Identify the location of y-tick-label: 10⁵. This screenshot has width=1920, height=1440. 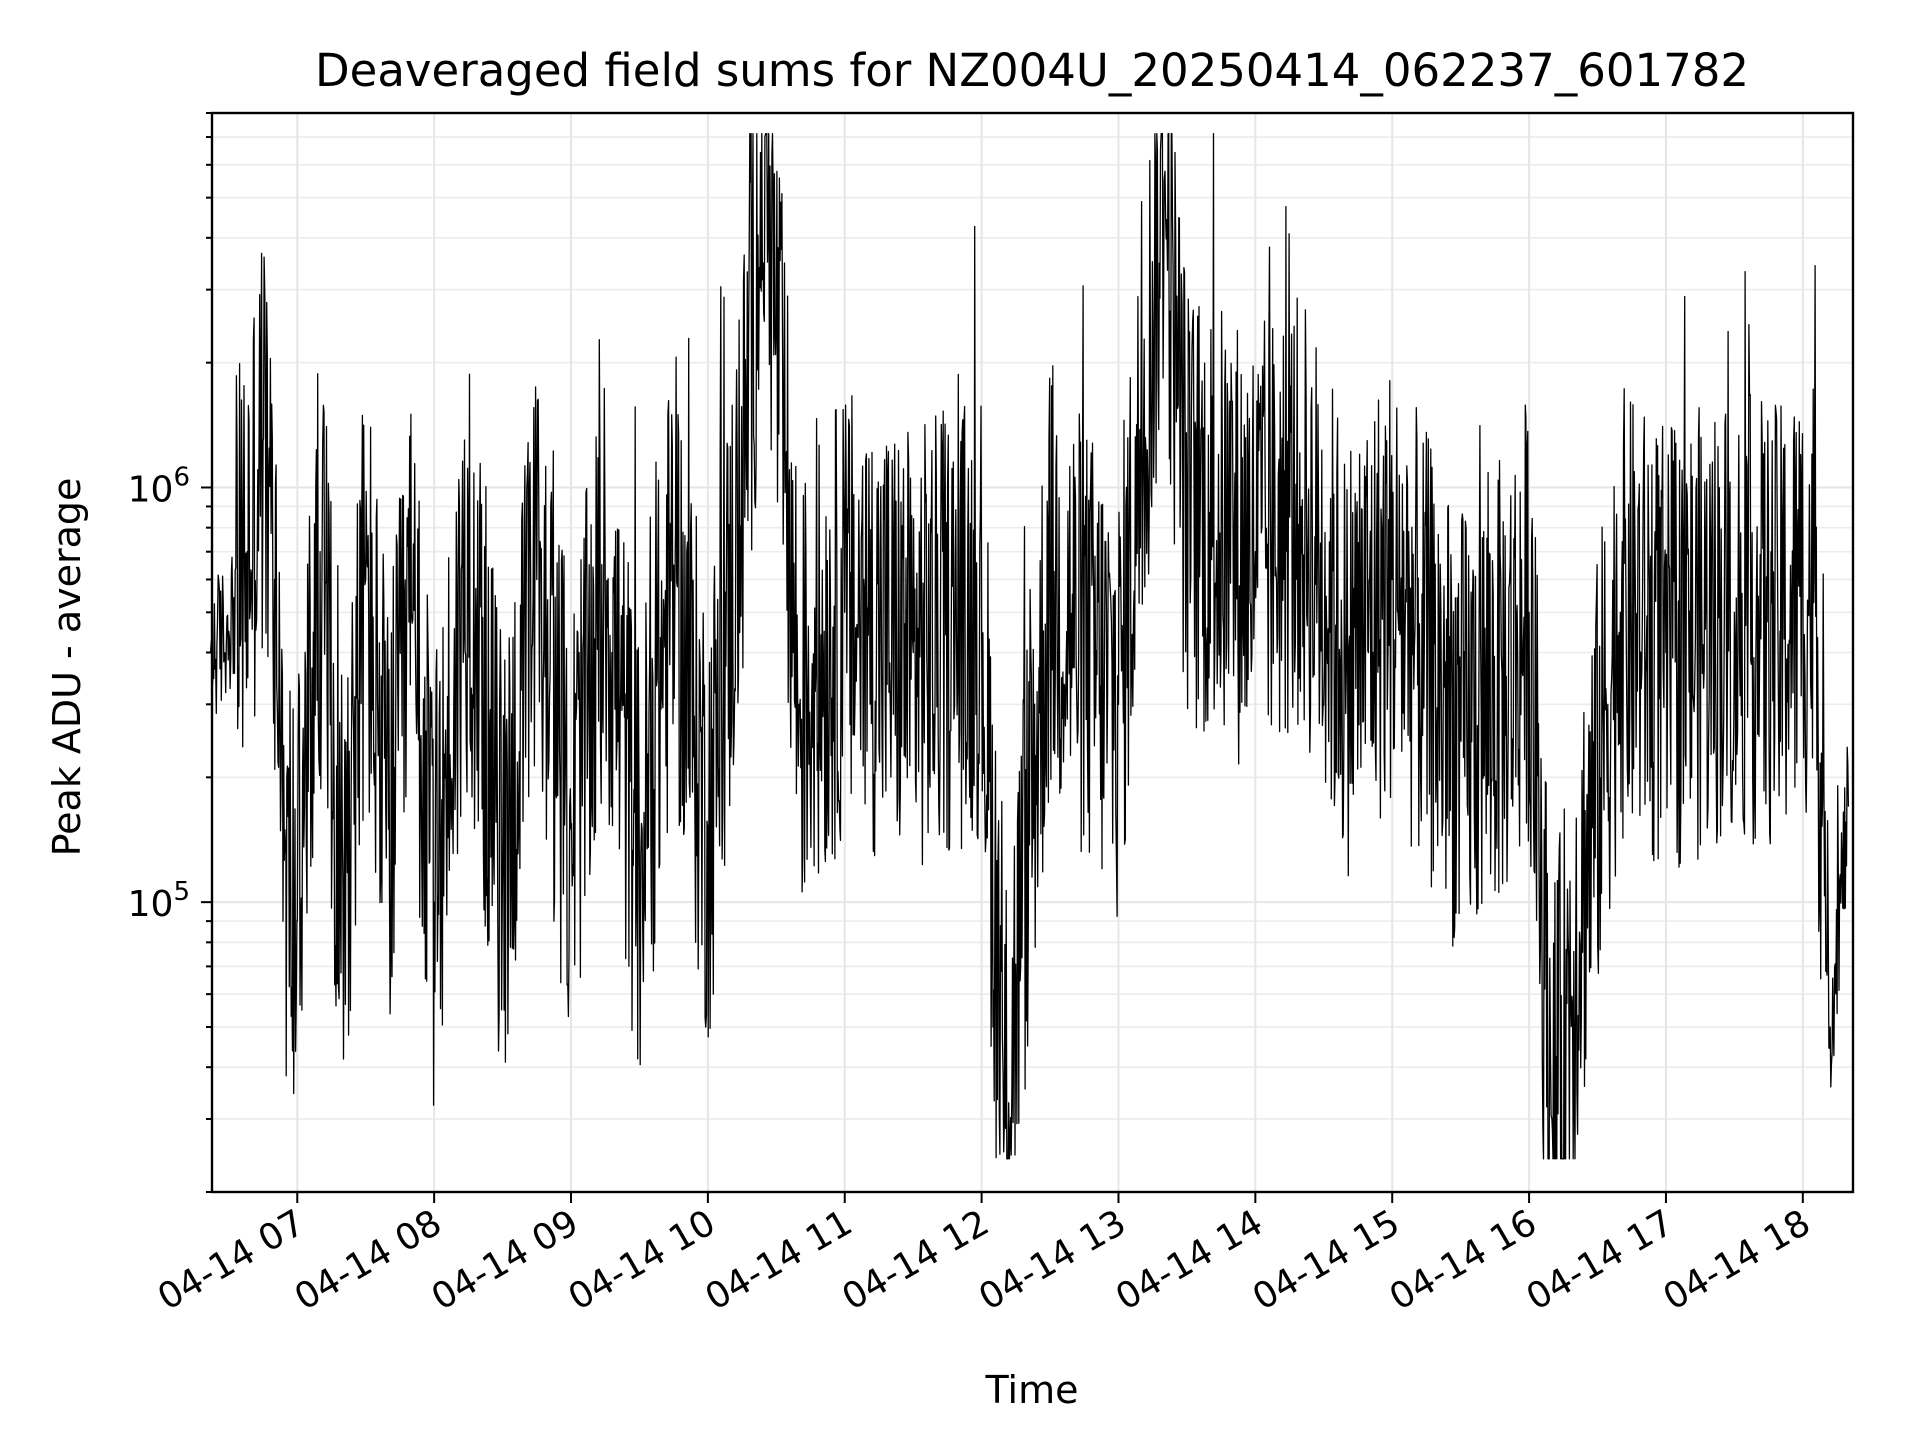
(159, 901).